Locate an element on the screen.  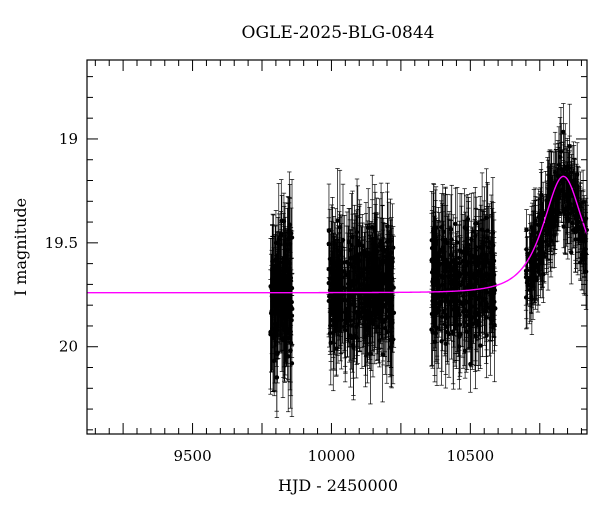
observation-season is located at coordinates (463, 280).